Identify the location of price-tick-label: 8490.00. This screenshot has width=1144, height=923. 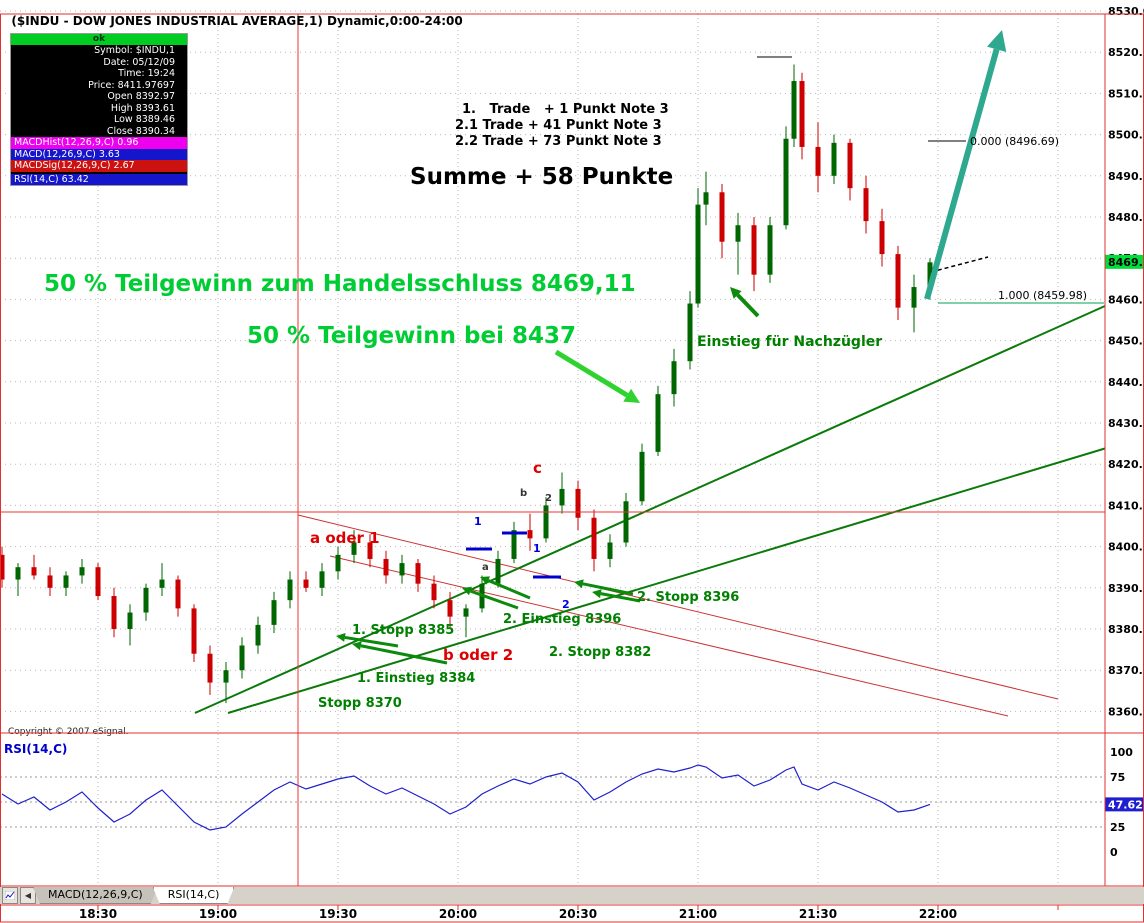
(1126, 176).